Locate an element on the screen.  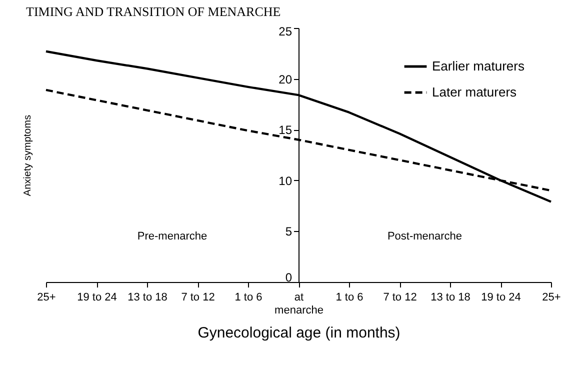
y-axis-title: Anxiety symptoms is located at coordinates (28, 155).